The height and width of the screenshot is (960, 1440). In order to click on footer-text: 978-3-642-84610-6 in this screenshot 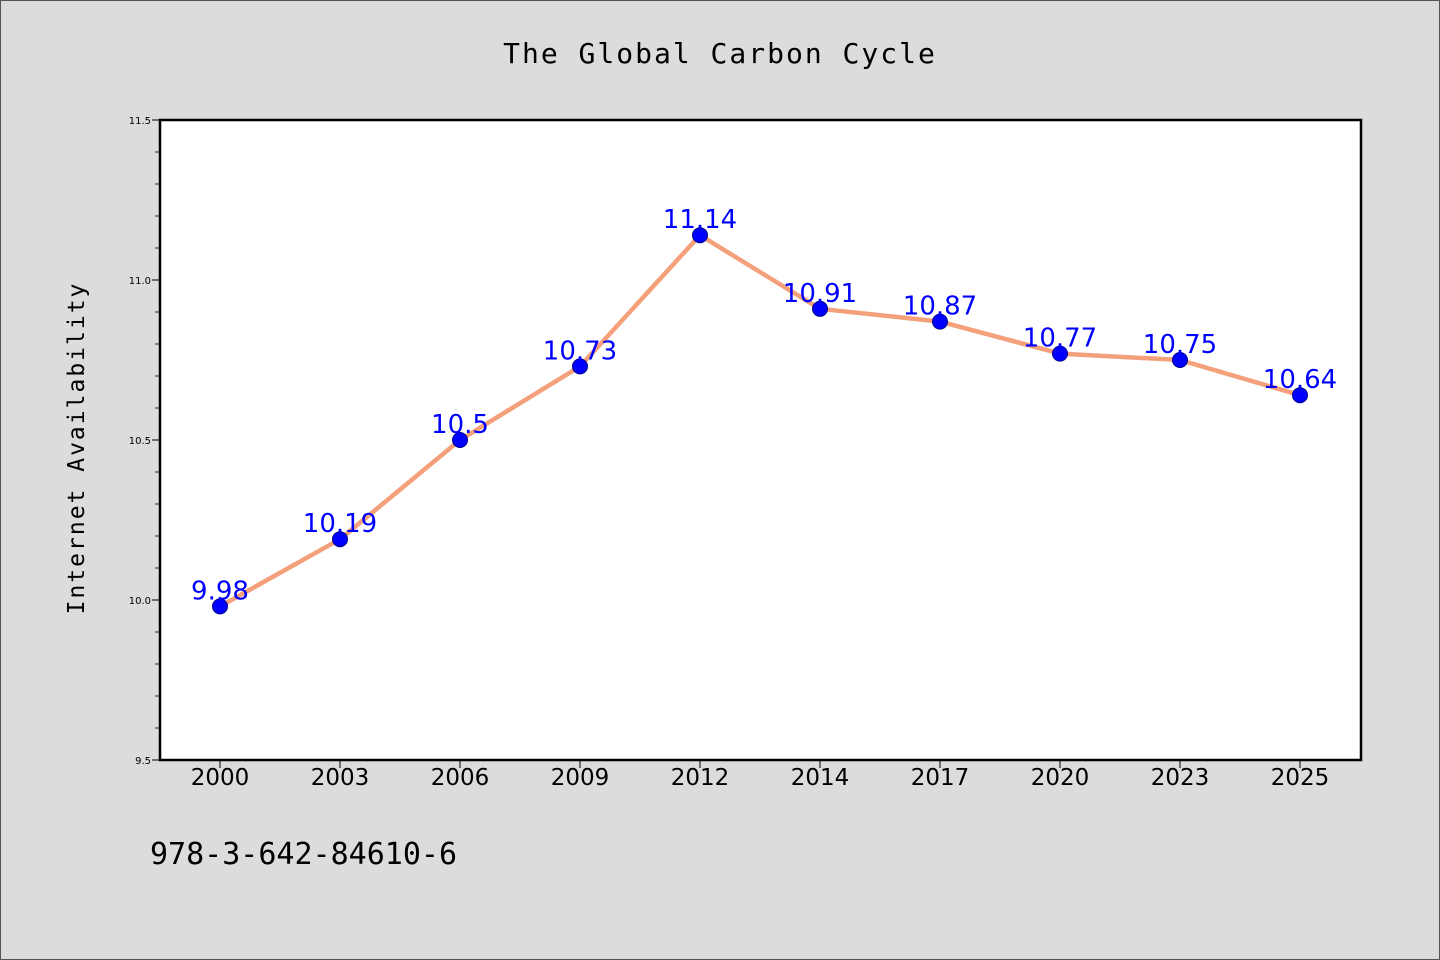, I will do `click(303, 854)`.